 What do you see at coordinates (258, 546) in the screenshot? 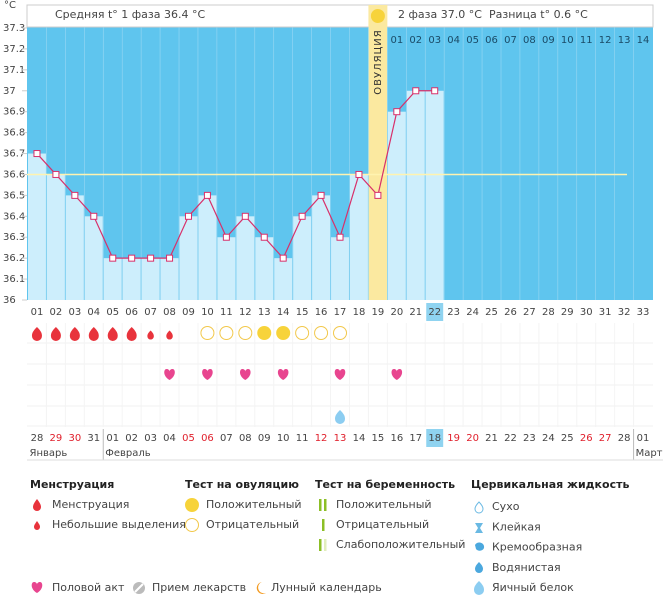
I see `legend-icons` at bounding box center [258, 546].